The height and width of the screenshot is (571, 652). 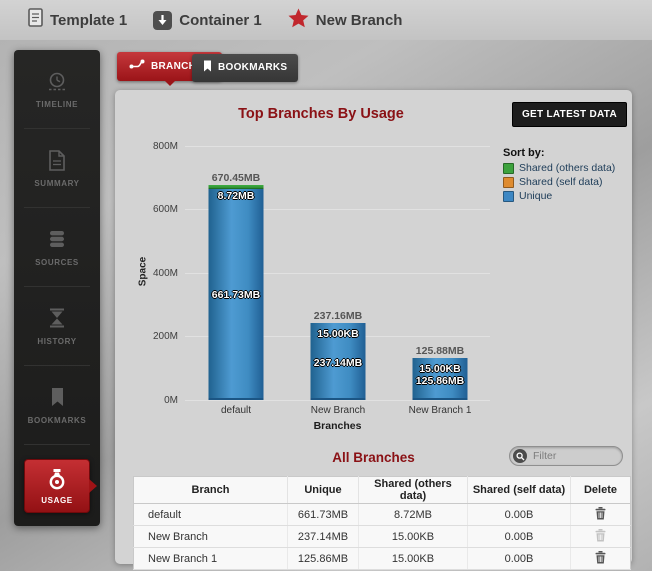 What do you see at coordinates (165, 336) in the screenshot?
I see `y-tick: 200M` at bounding box center [165, 336].